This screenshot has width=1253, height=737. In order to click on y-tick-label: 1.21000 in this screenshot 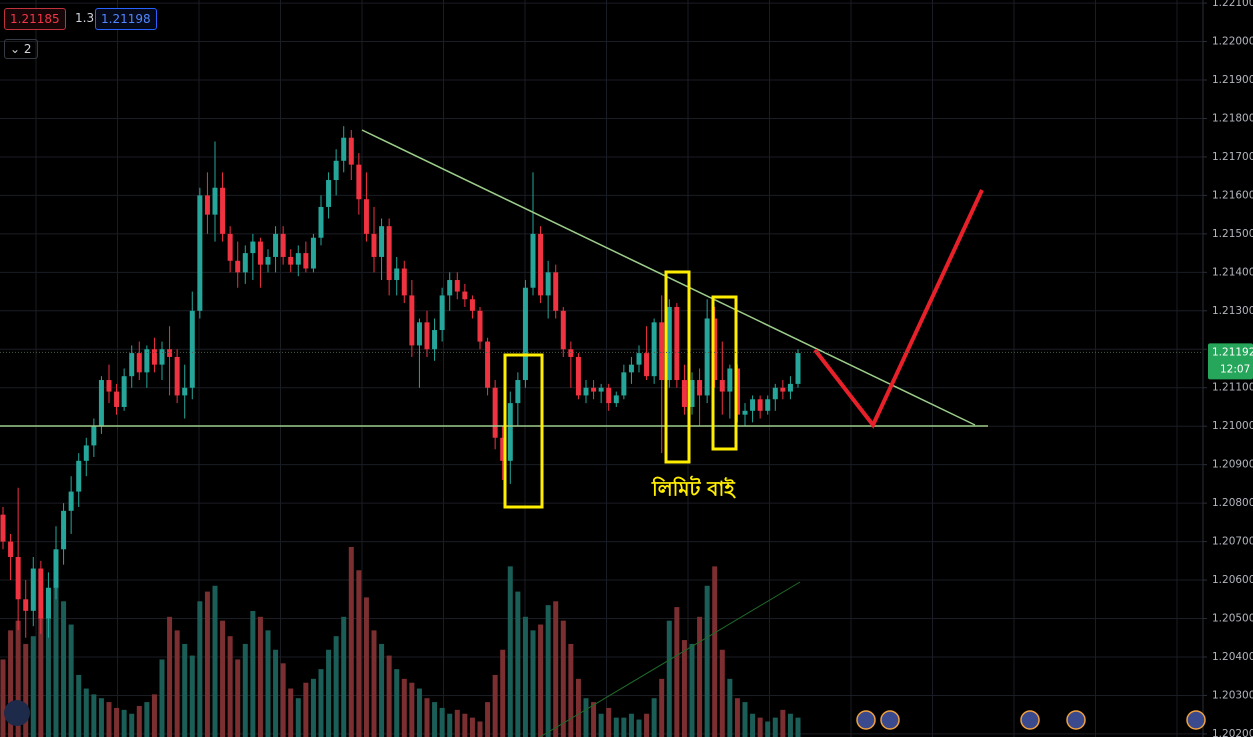, I will do `click(1232, 426)`.